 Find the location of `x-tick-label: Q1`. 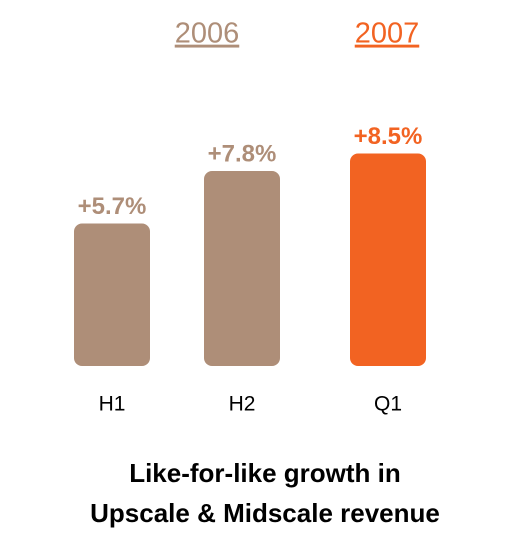

x-tick-label: Q1 is located at coordinates (388, 404).